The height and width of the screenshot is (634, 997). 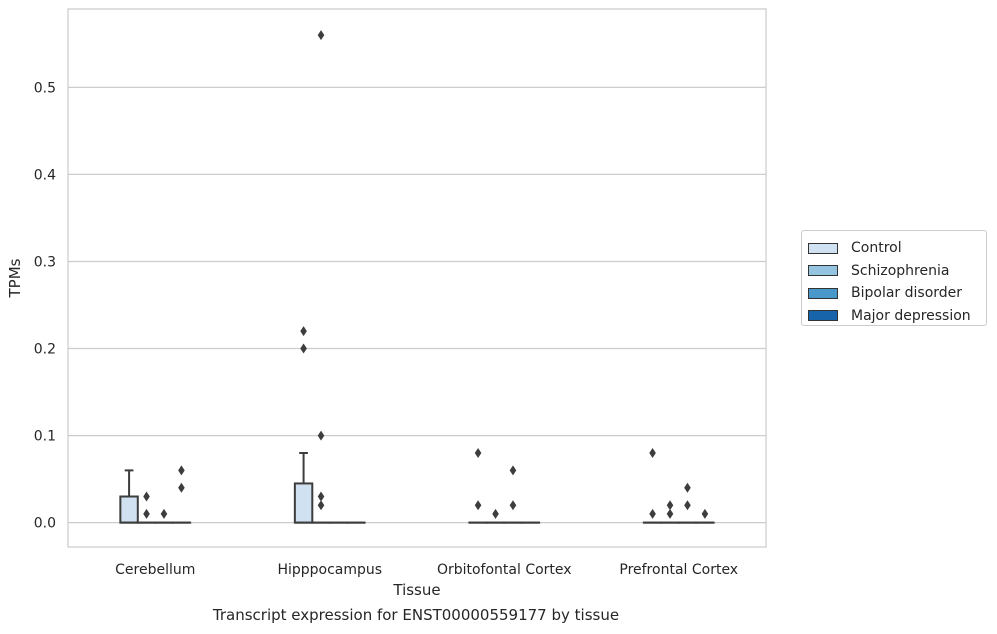 I want to click on legend-item: Major depression, so click(x=897, y=316).